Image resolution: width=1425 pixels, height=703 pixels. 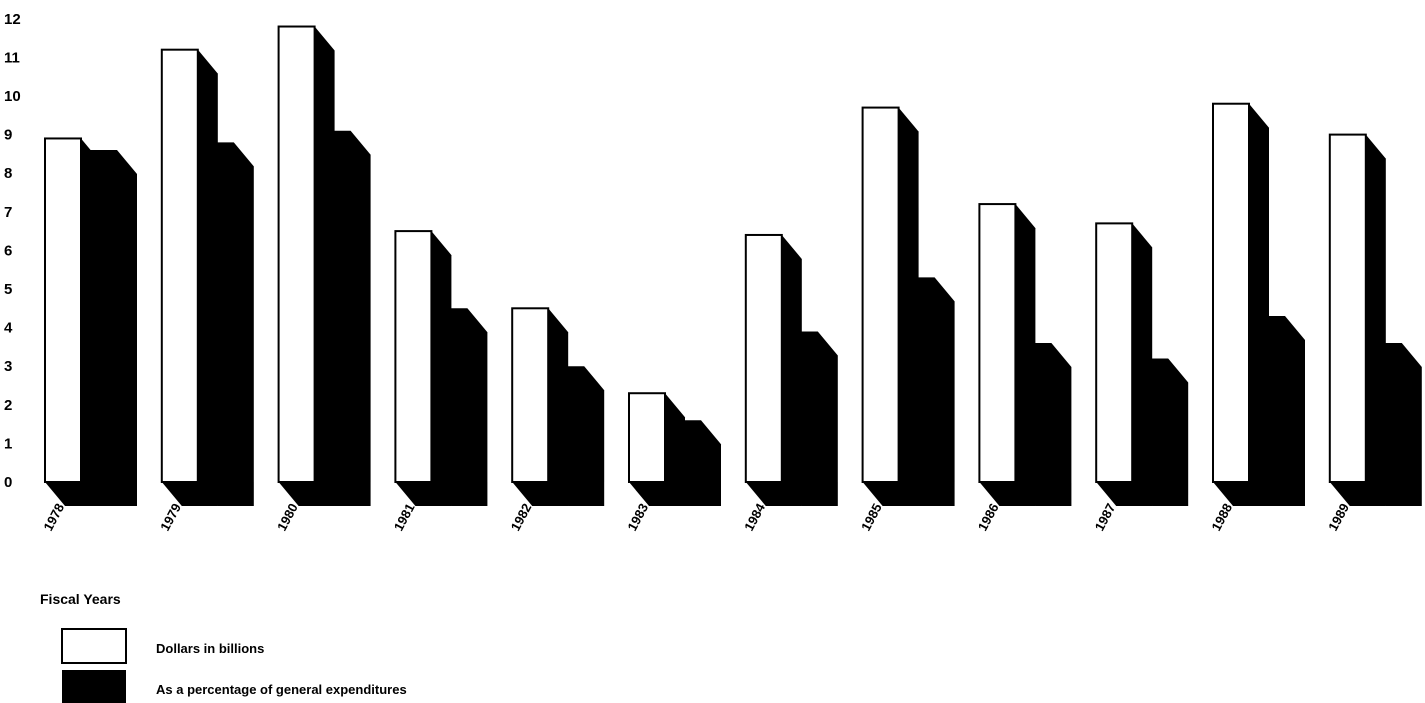 What do you see at coordinates (8, 135) in the screenshot?
I see `y-tick-label: 9` at bounding box center [8, 135].